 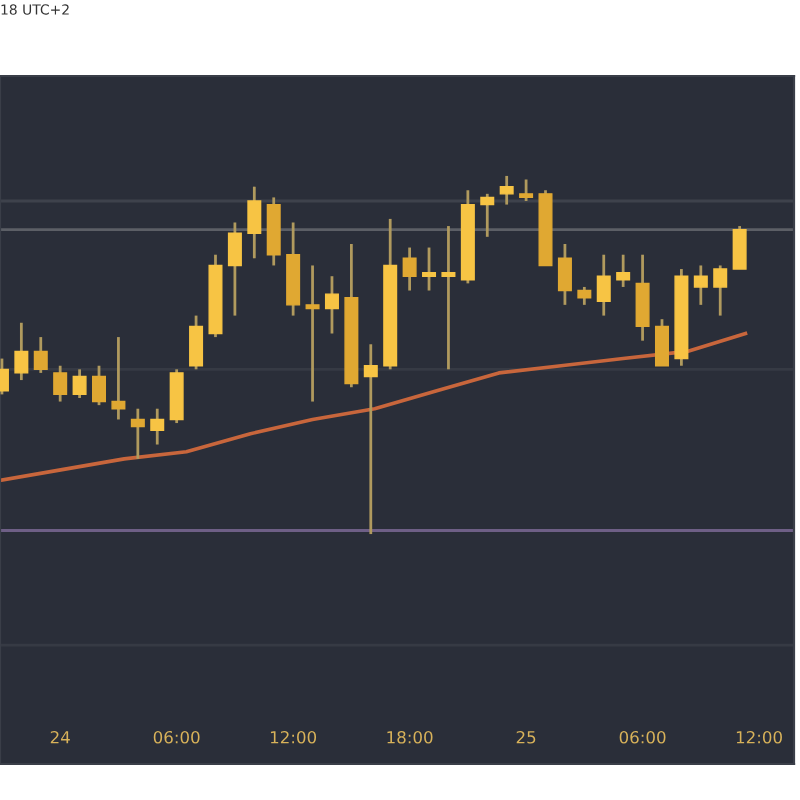 I want to click on x-tick-label: 24, so click(x=60, y=737).